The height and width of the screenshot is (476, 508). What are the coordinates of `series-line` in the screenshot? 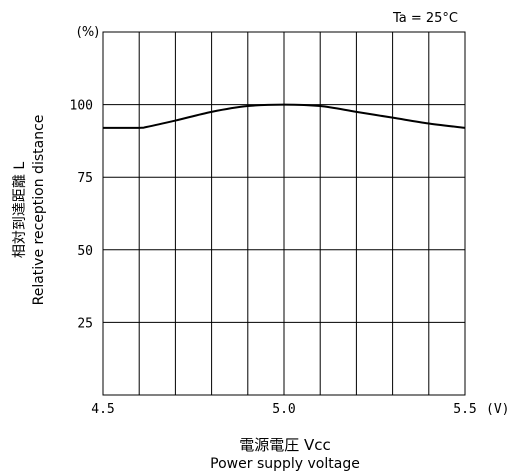 It's located at (284, 116).